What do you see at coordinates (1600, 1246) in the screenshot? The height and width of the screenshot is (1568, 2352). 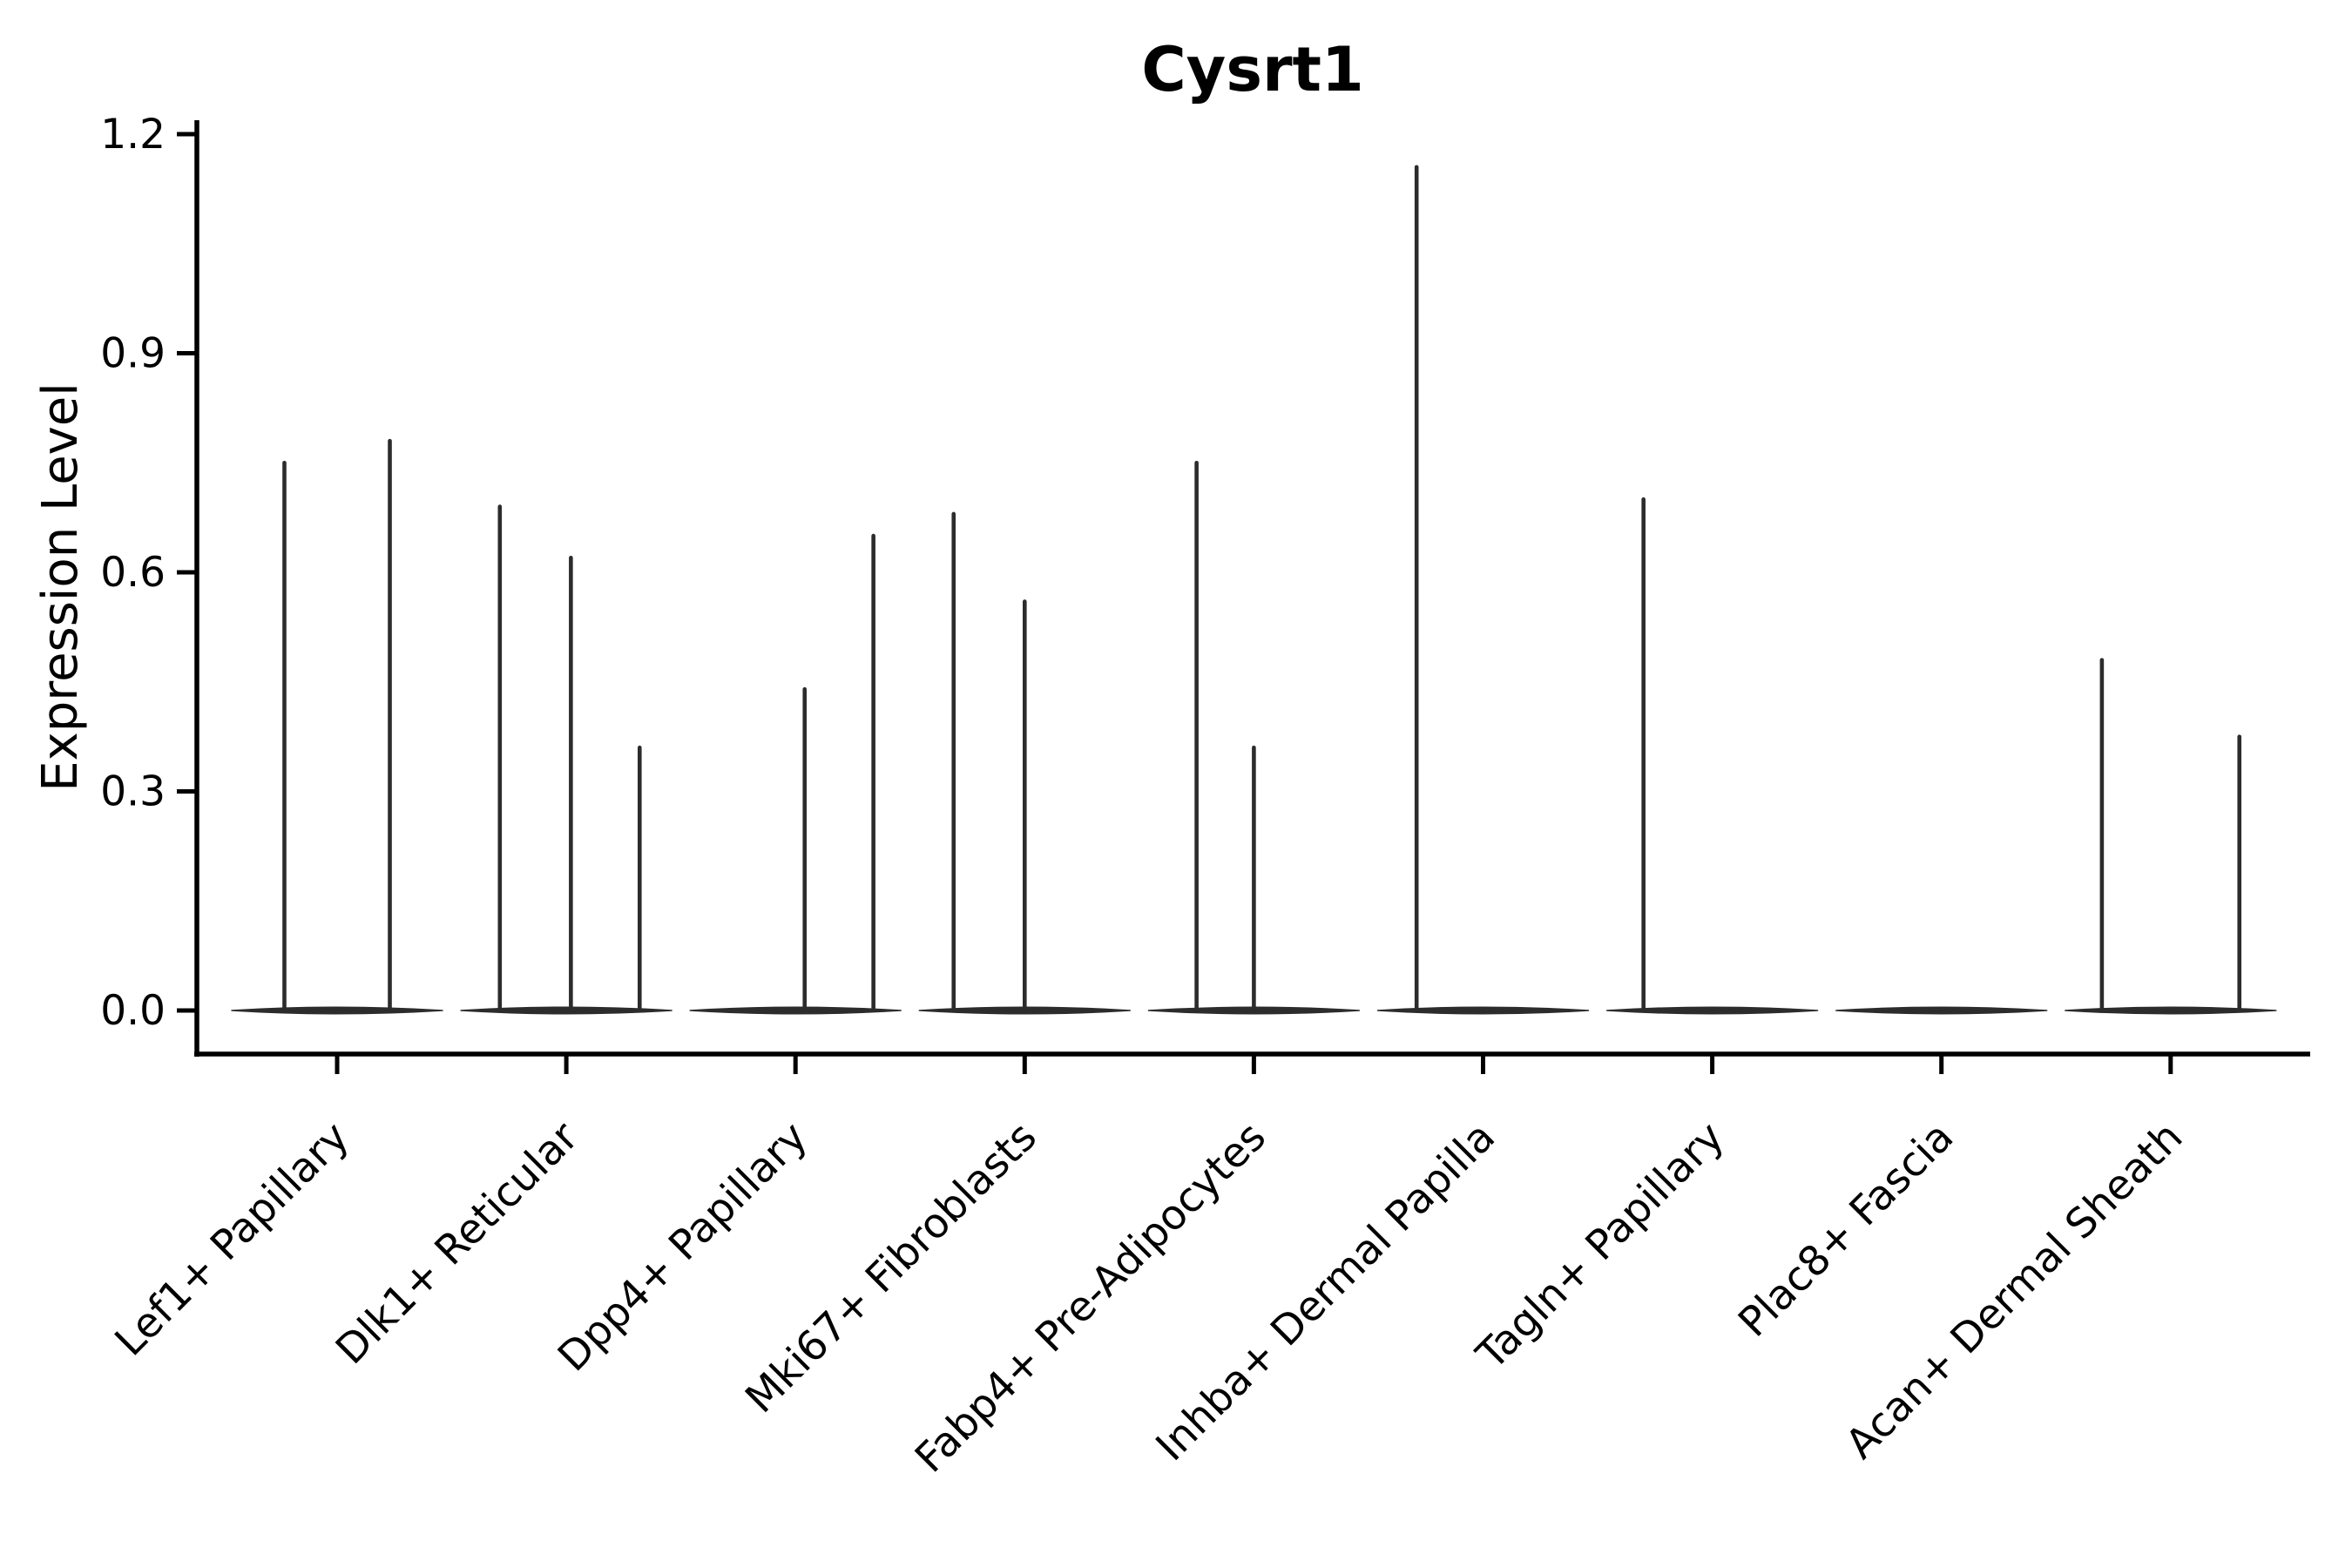 I see `x-tick-label: Tagln+ Papillary` at bounding box center [1600, 1246].